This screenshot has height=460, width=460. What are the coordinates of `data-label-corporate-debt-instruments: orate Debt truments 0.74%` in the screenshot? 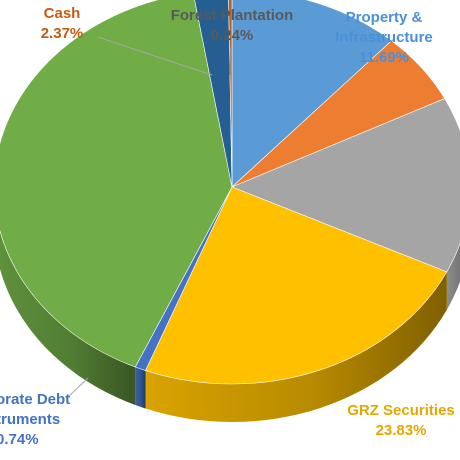 It's located at (35, 419).